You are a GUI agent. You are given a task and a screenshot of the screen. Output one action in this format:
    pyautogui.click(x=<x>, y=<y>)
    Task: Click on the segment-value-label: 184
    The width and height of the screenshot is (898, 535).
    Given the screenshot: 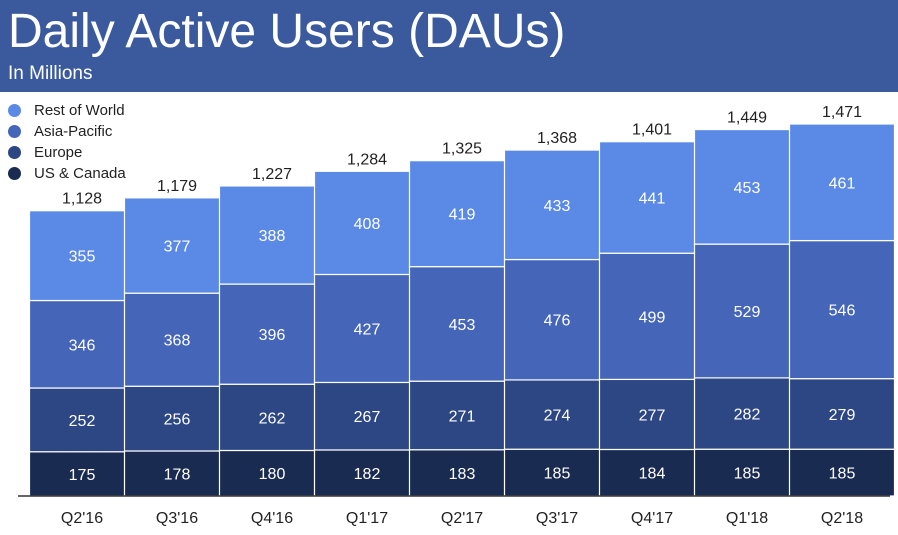 What is the action you would take?
    pyautogui.click(x=652, y=474)
    